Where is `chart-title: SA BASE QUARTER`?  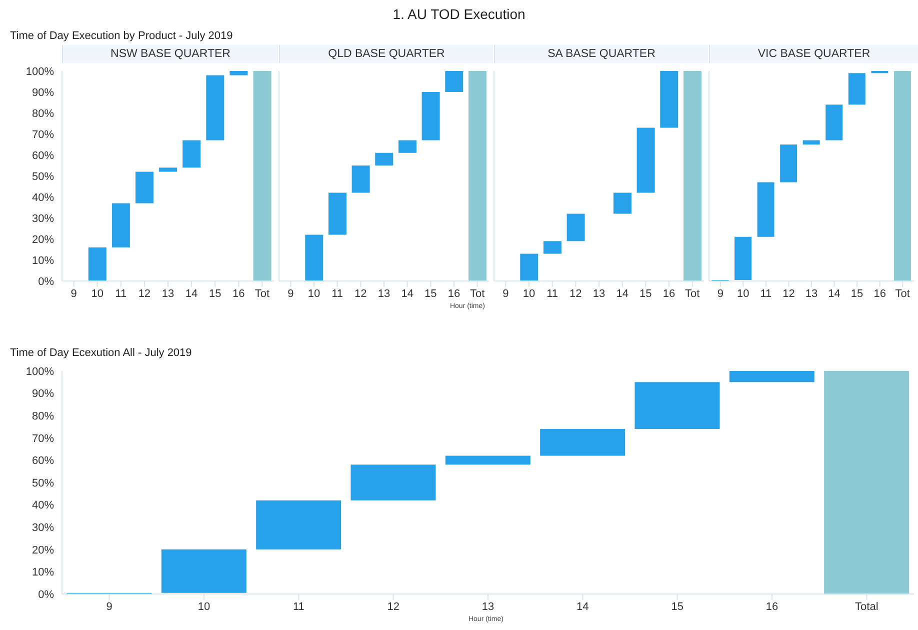
chart-title: SA BASE QUARTER is located at coordinates (601, 54).